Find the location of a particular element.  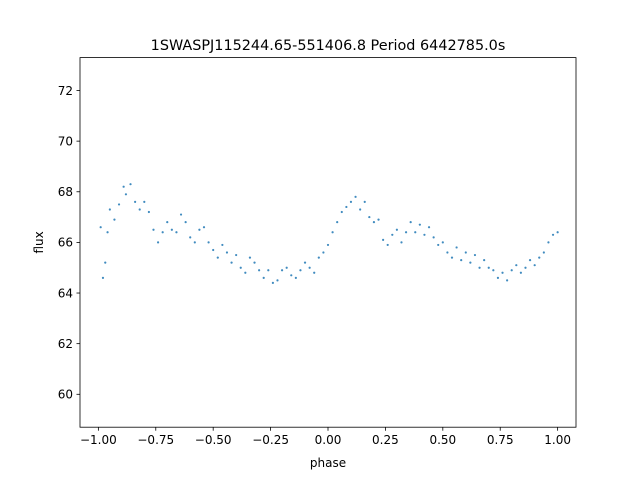

y-tick-label: 60 is located at coordinates (65, 395).